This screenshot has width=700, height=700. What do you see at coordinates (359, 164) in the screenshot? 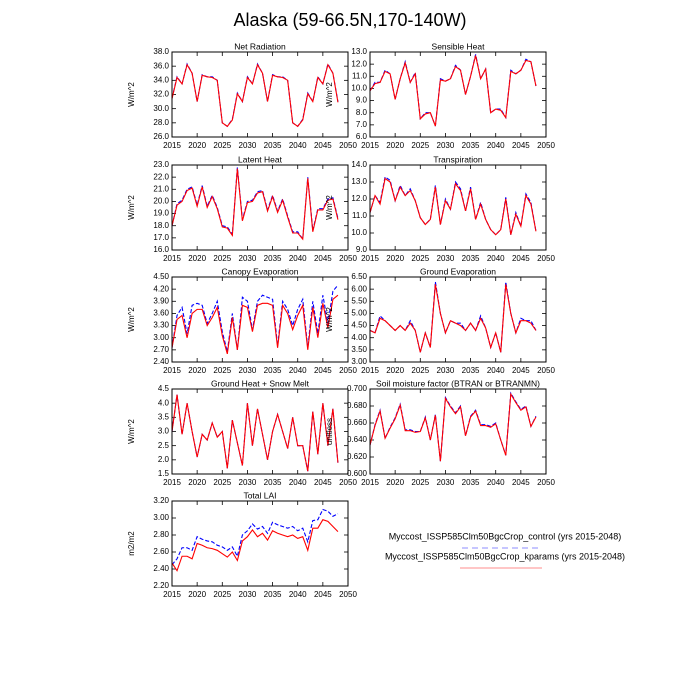
I see `y-tick-label: 14.0` at bounding box center [359, 164].